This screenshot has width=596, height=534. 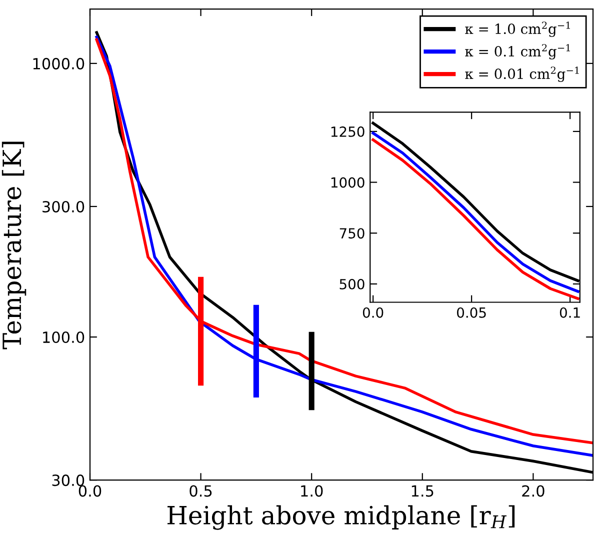 What do you see at coordinates (347, 131) in the screenshot?
I see `y-tick-label: 1250` at bounding box center [347, 131].